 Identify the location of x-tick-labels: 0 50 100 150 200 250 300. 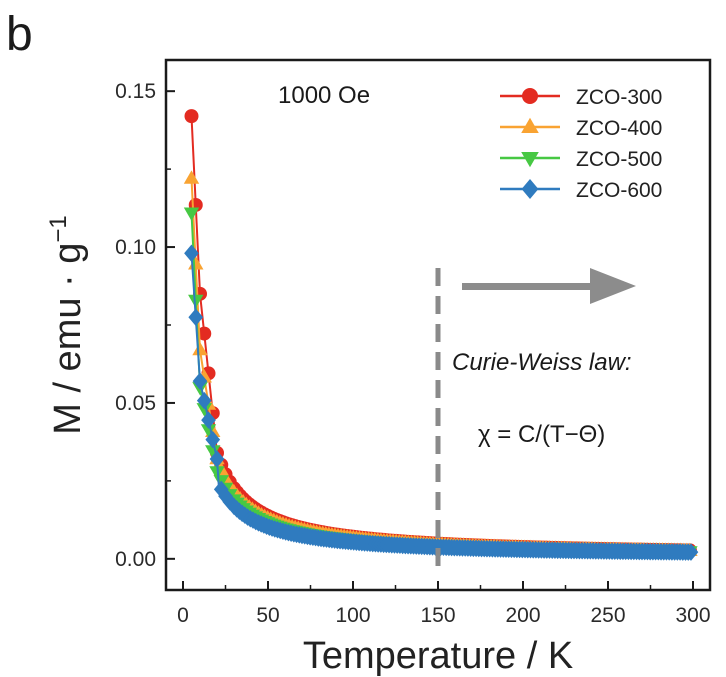
(443, 615).